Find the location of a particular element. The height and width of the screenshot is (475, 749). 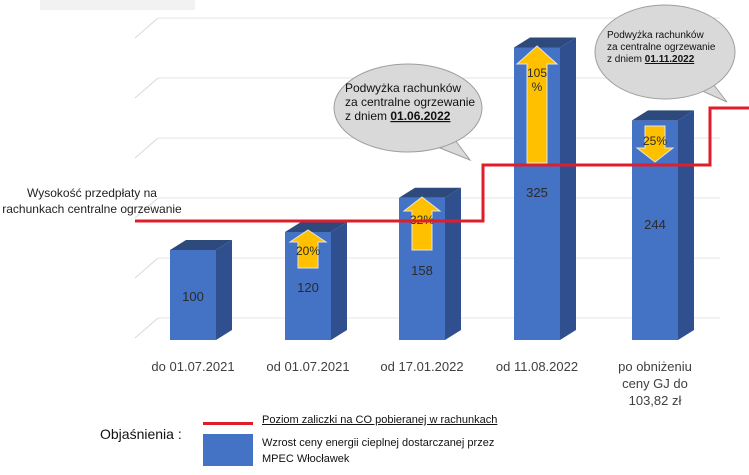

x-tick-label-line: ceny GJ do is located at coordinates (655, 383).